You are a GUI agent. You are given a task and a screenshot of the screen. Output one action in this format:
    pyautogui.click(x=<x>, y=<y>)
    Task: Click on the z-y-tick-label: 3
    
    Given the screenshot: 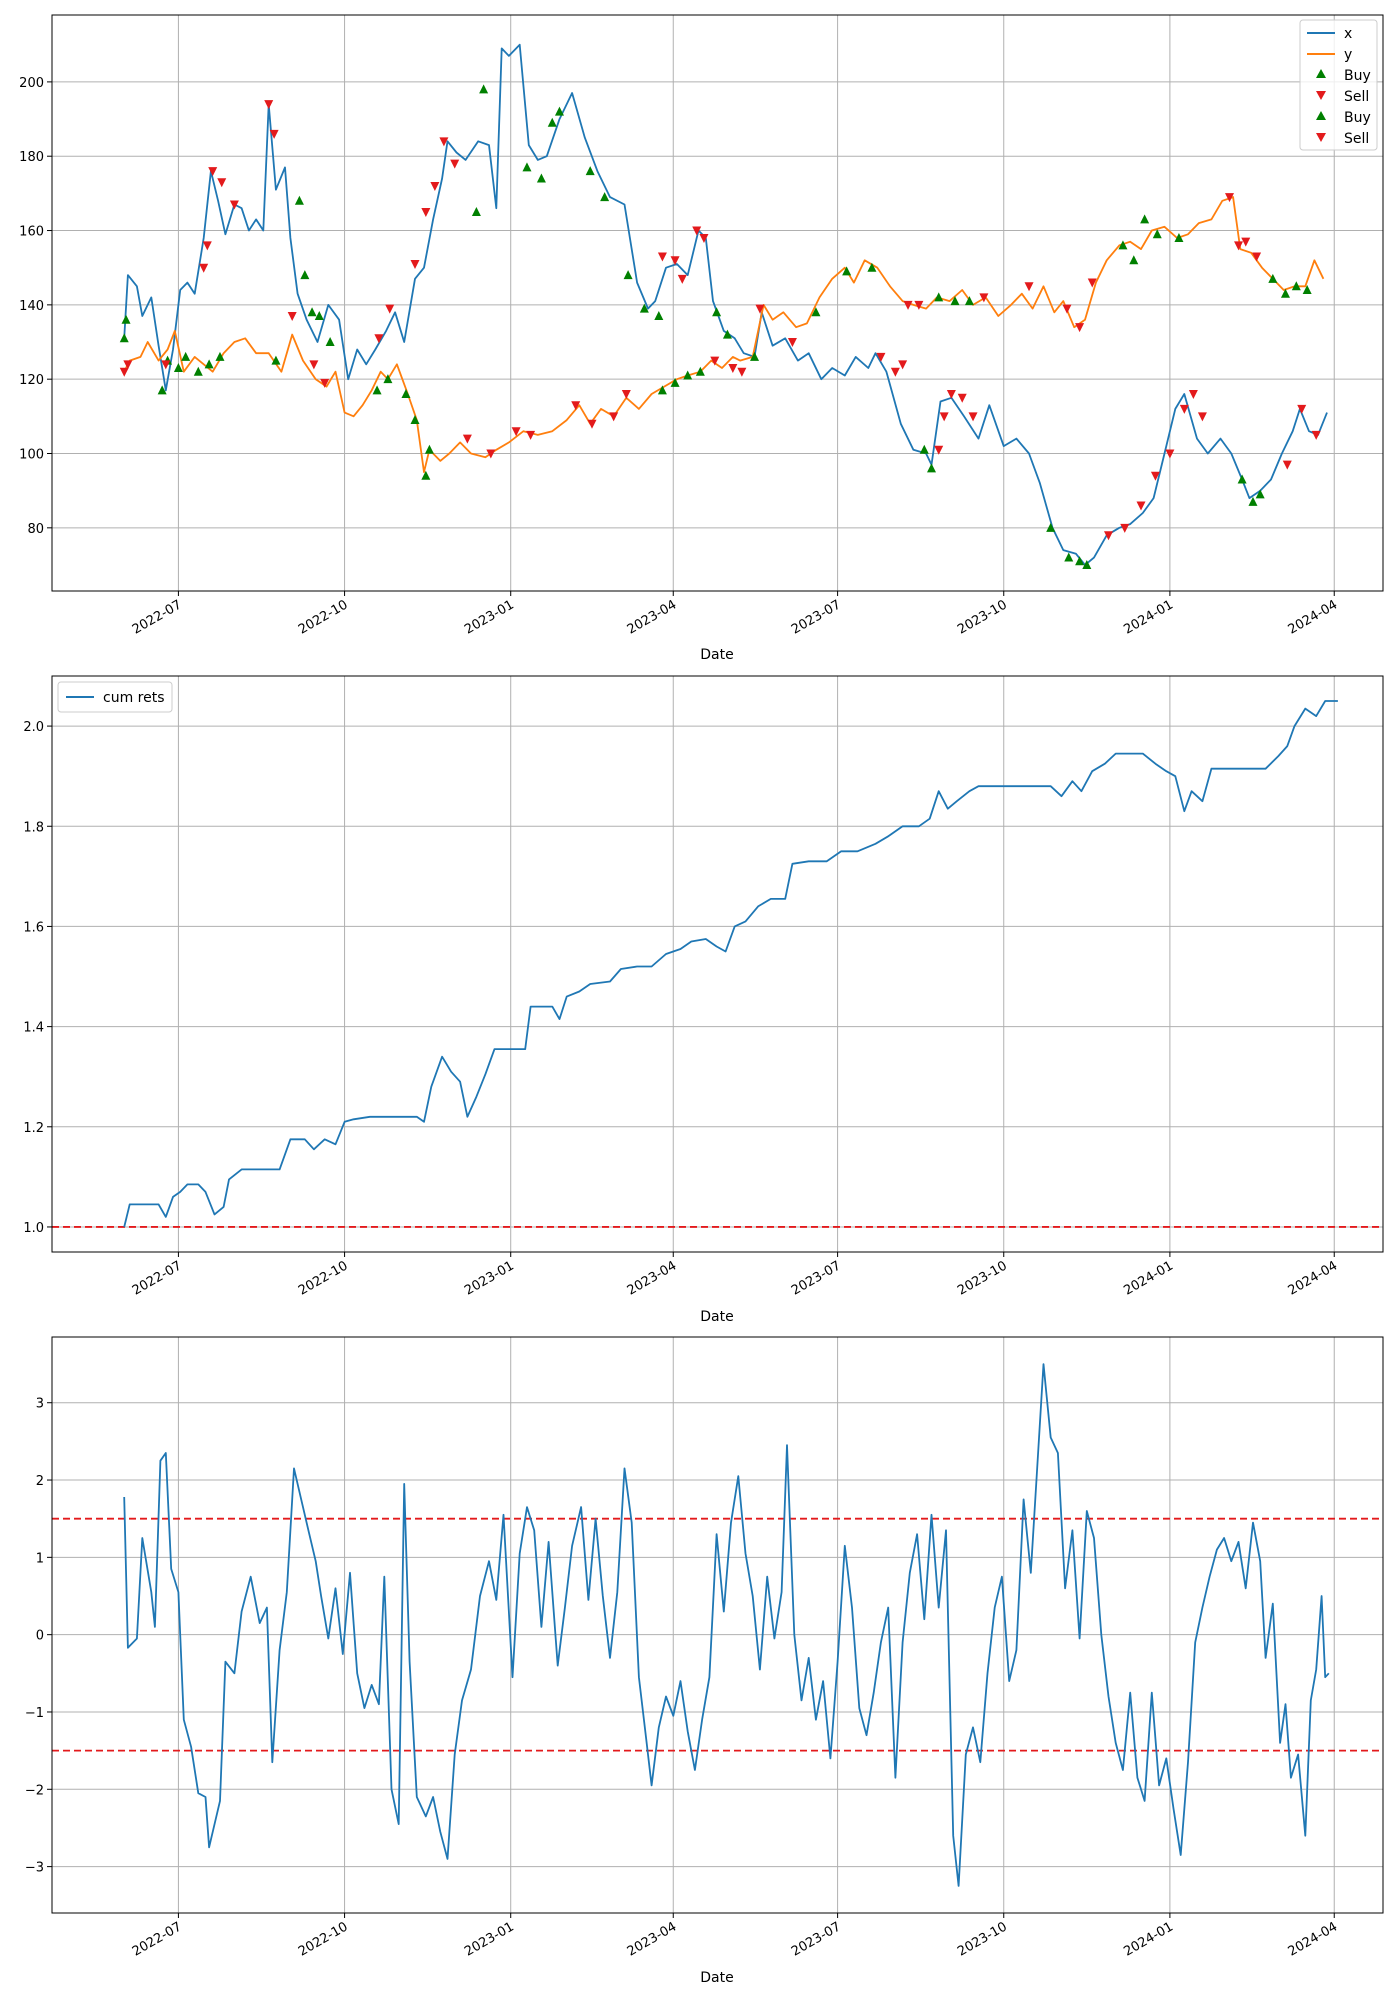 What is the action you would take?
    pyautogui.click(x=40, y=1404)
    